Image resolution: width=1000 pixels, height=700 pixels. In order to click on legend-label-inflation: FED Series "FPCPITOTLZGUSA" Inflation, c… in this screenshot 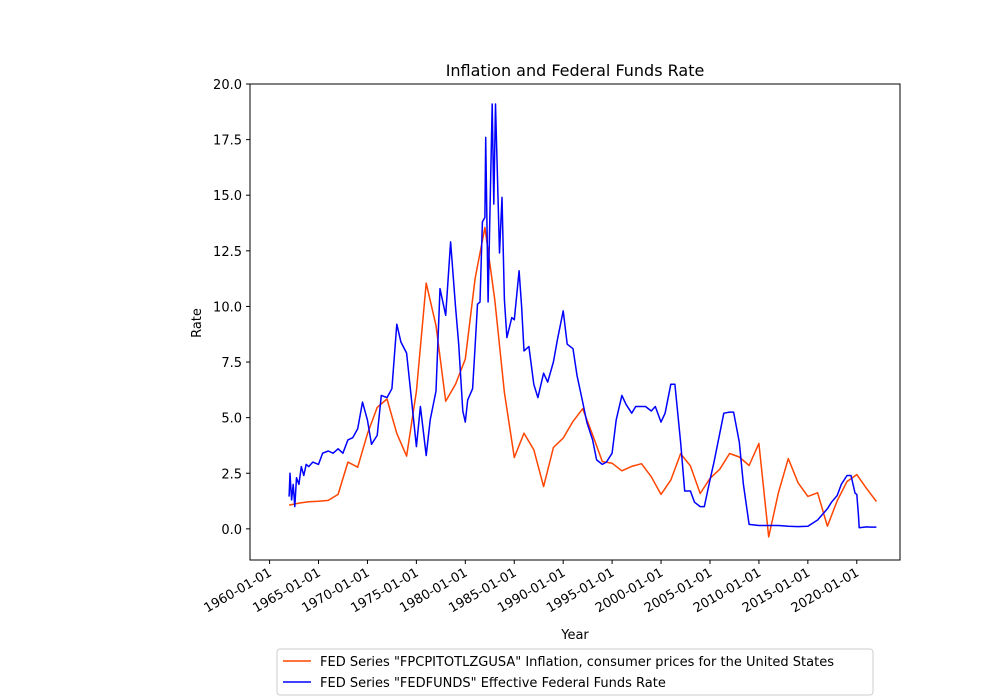, I will do `click(577, 662)`.